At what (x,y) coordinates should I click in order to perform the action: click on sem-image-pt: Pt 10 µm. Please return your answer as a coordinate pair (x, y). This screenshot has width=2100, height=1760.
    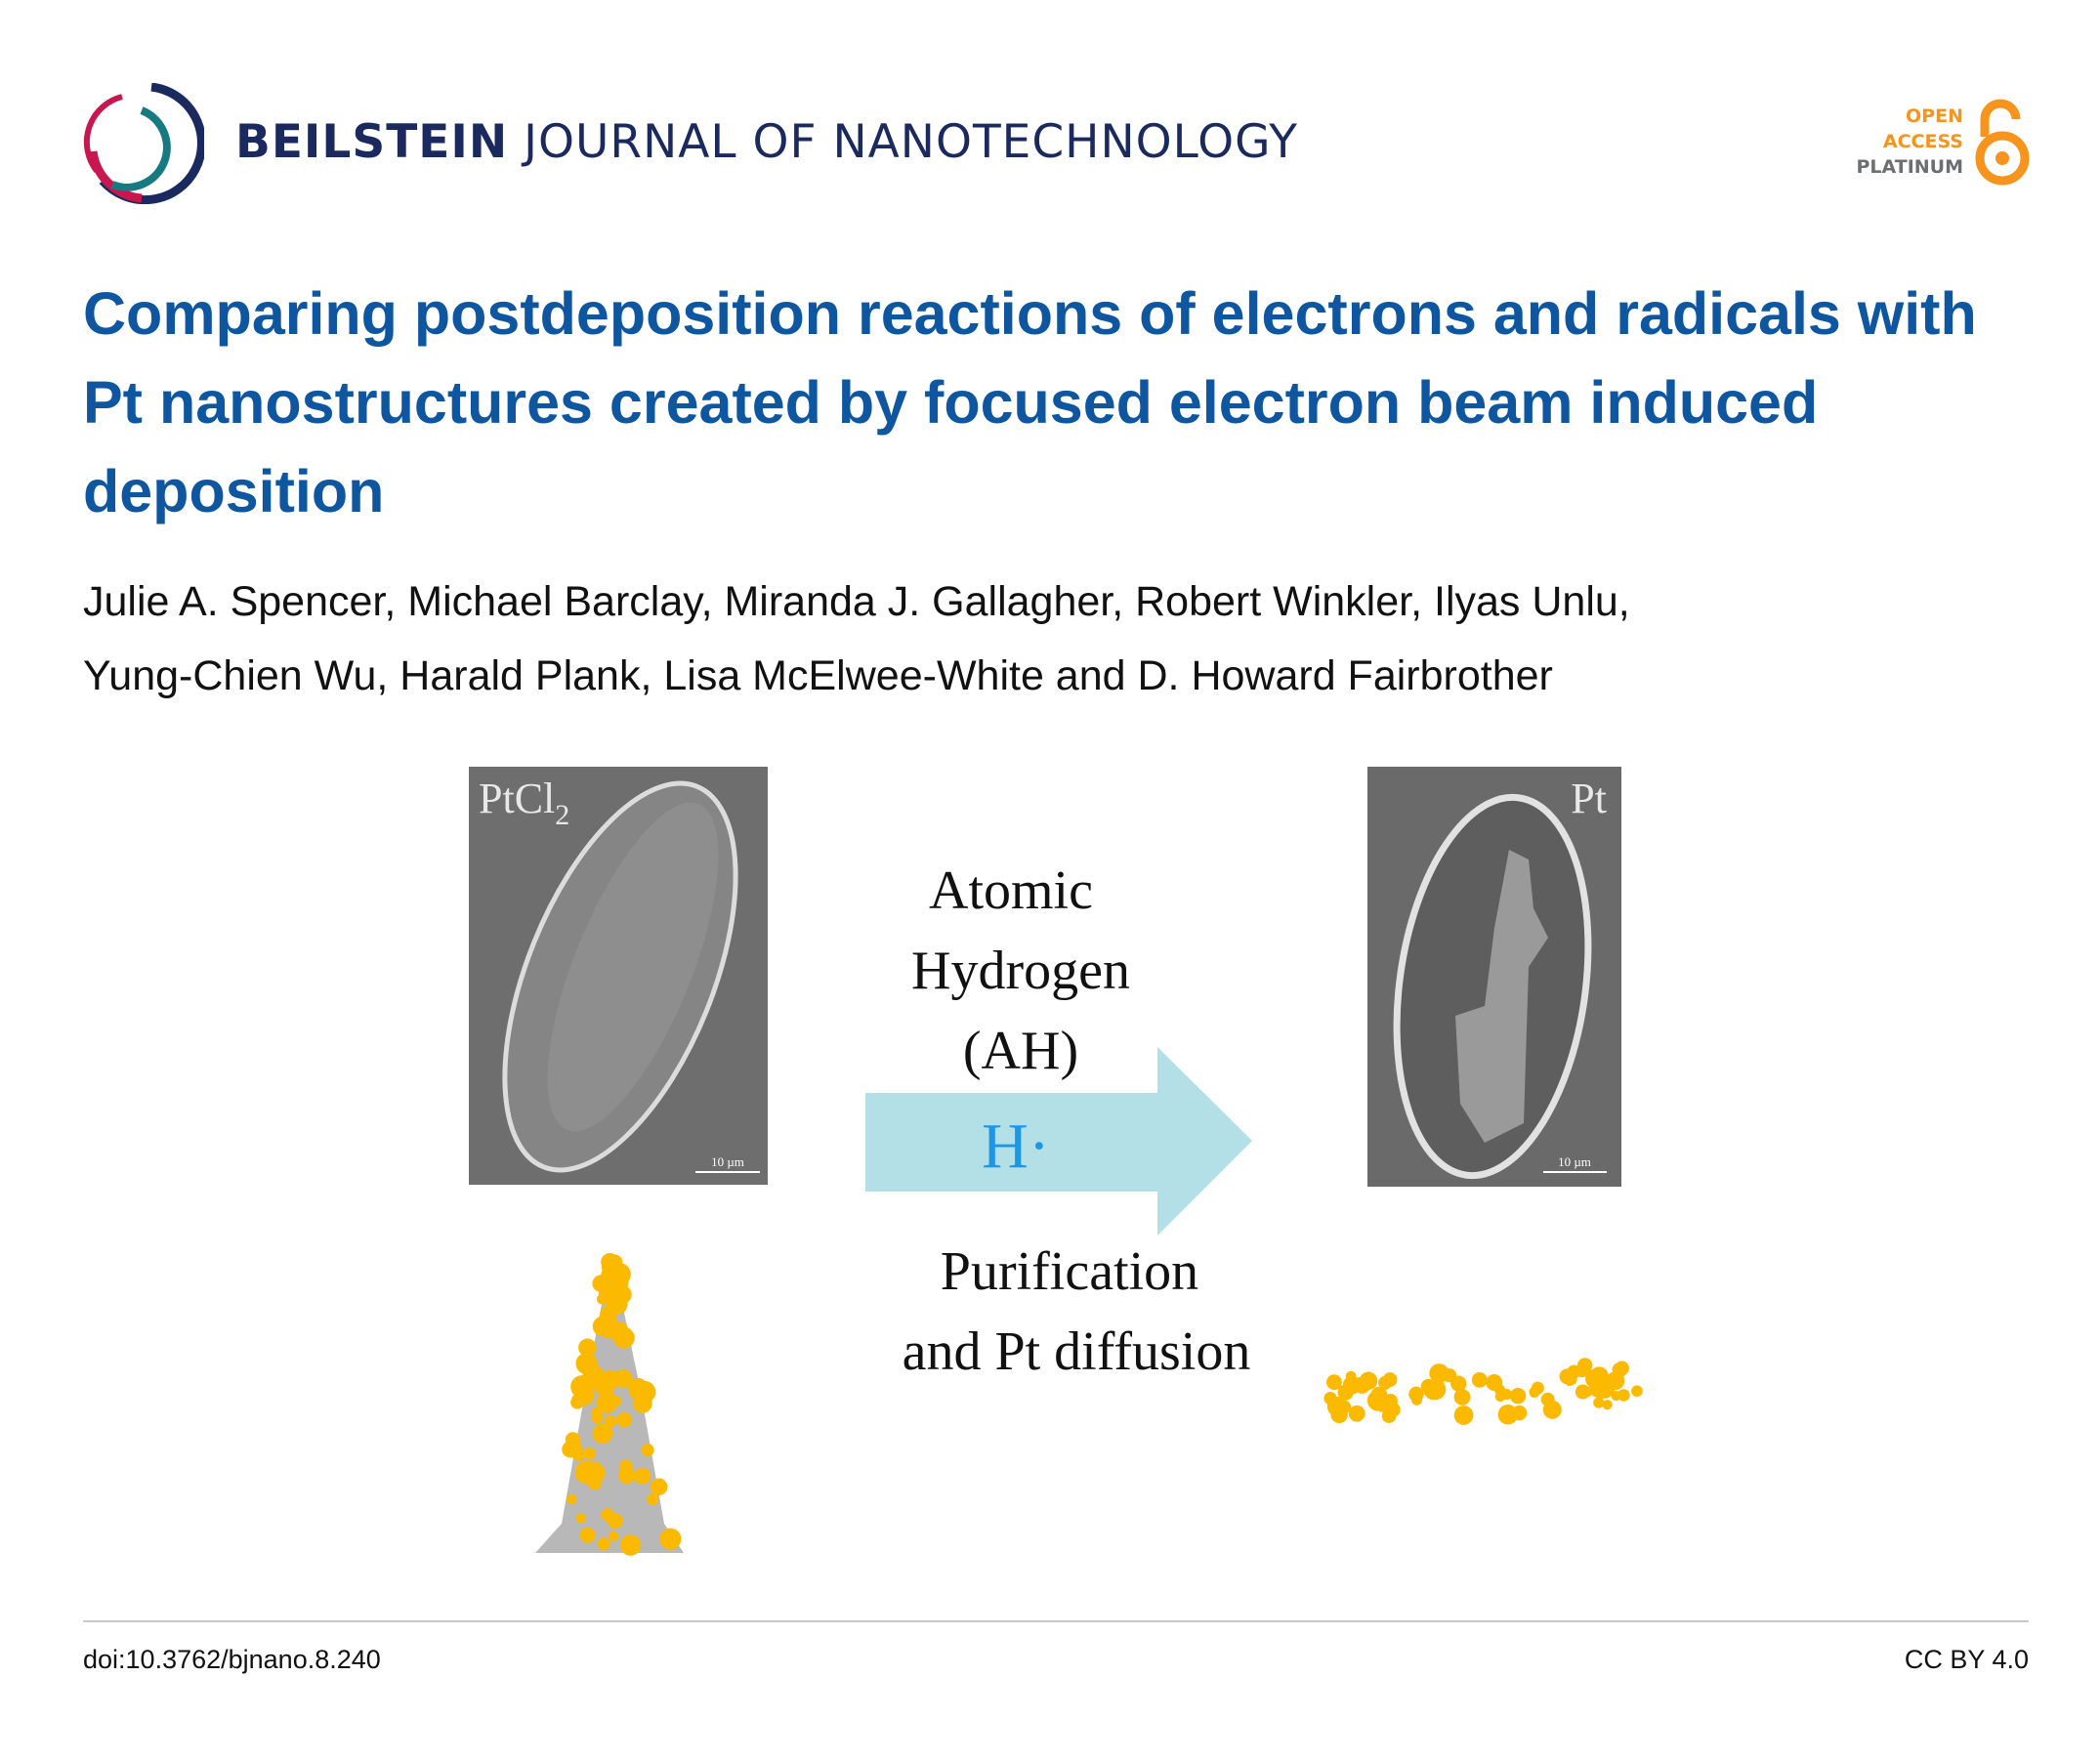
    Looking at the image, I should click on (1494, 977).